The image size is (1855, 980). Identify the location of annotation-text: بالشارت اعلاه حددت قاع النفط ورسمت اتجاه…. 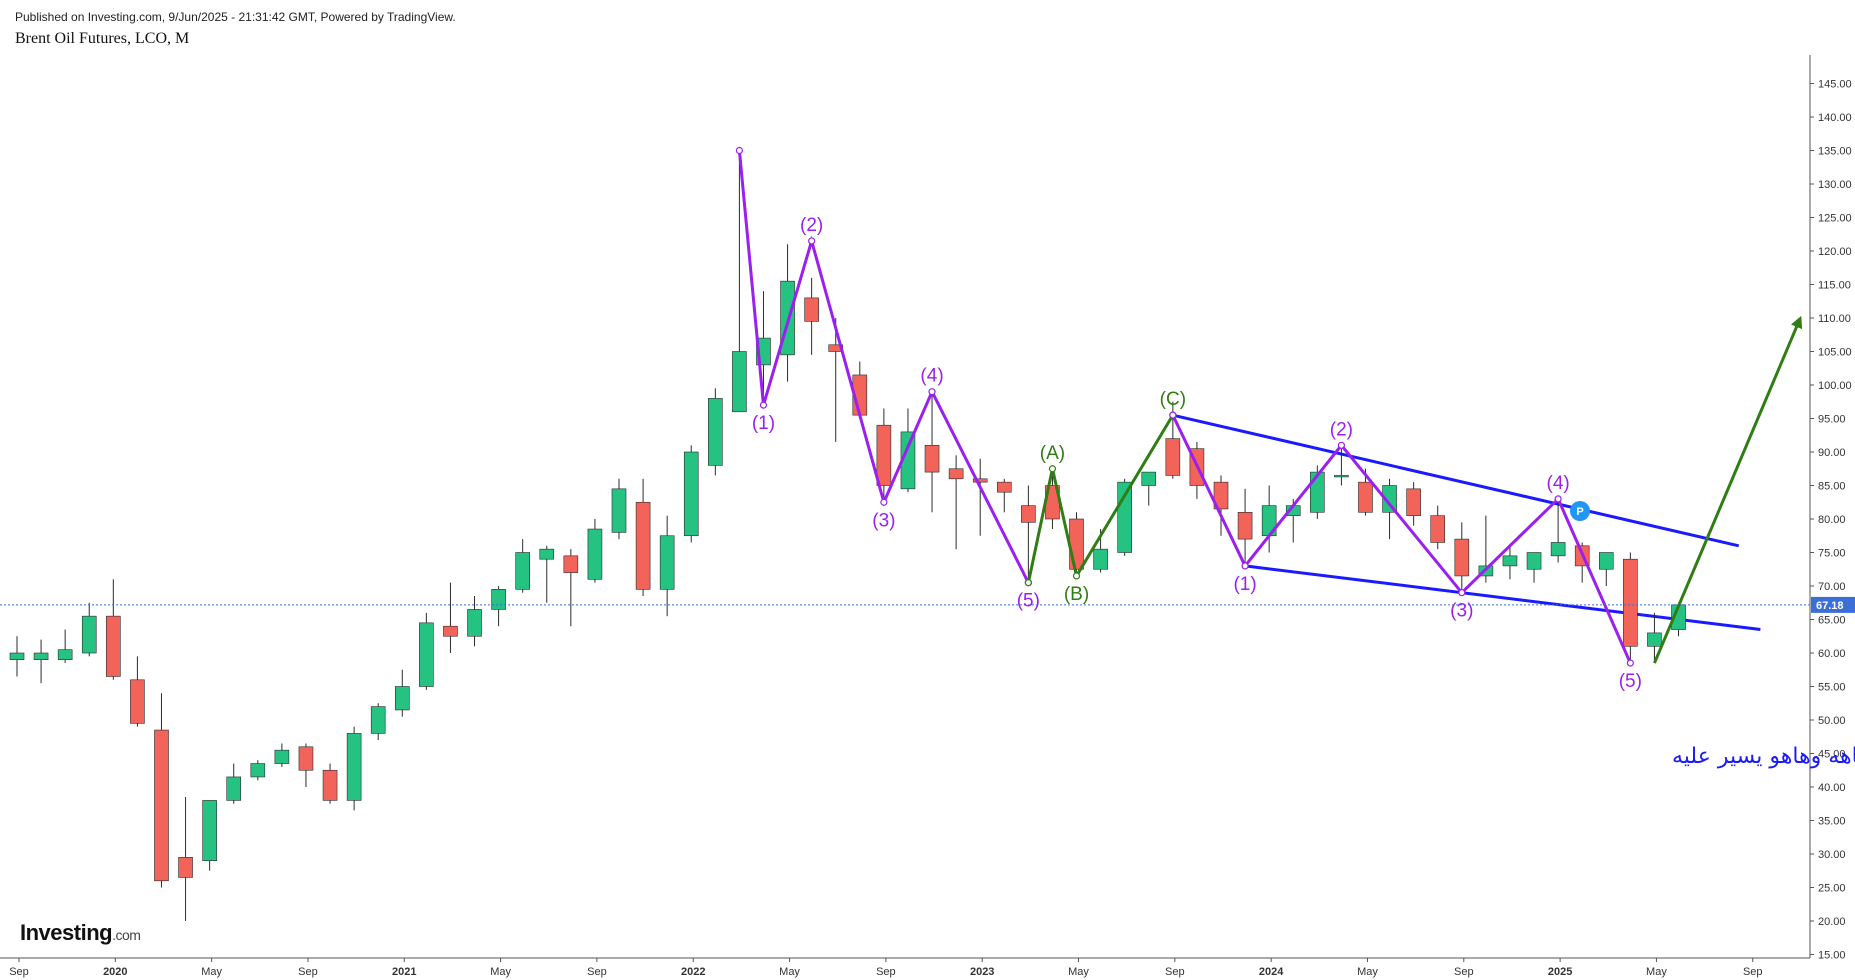
(1763, 756).